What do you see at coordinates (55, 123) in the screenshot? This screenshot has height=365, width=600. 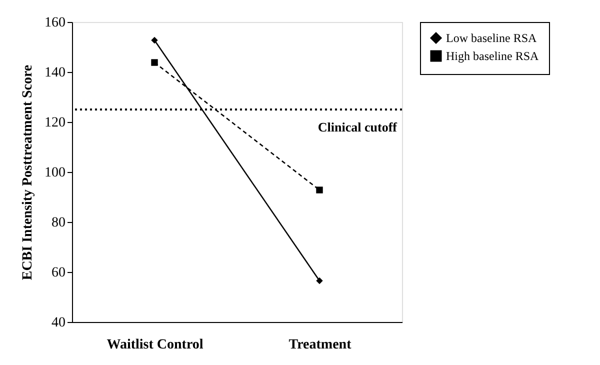 I see `y-tick-label: 120` at bounding box center [55, 123].